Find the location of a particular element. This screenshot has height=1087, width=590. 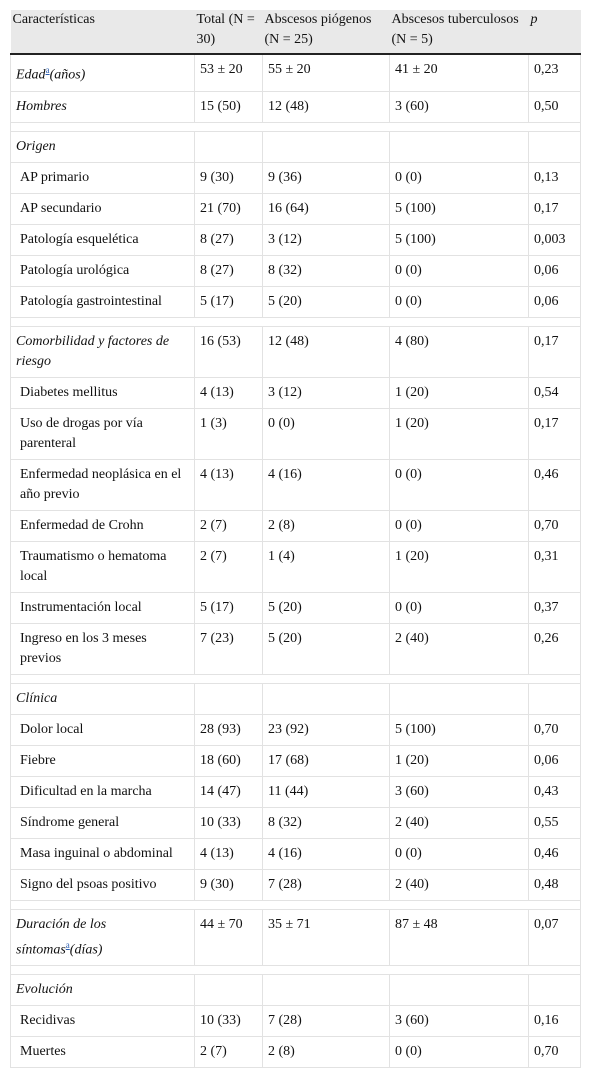

value-cell: 2 (40) is located at coordinates (459, 822).